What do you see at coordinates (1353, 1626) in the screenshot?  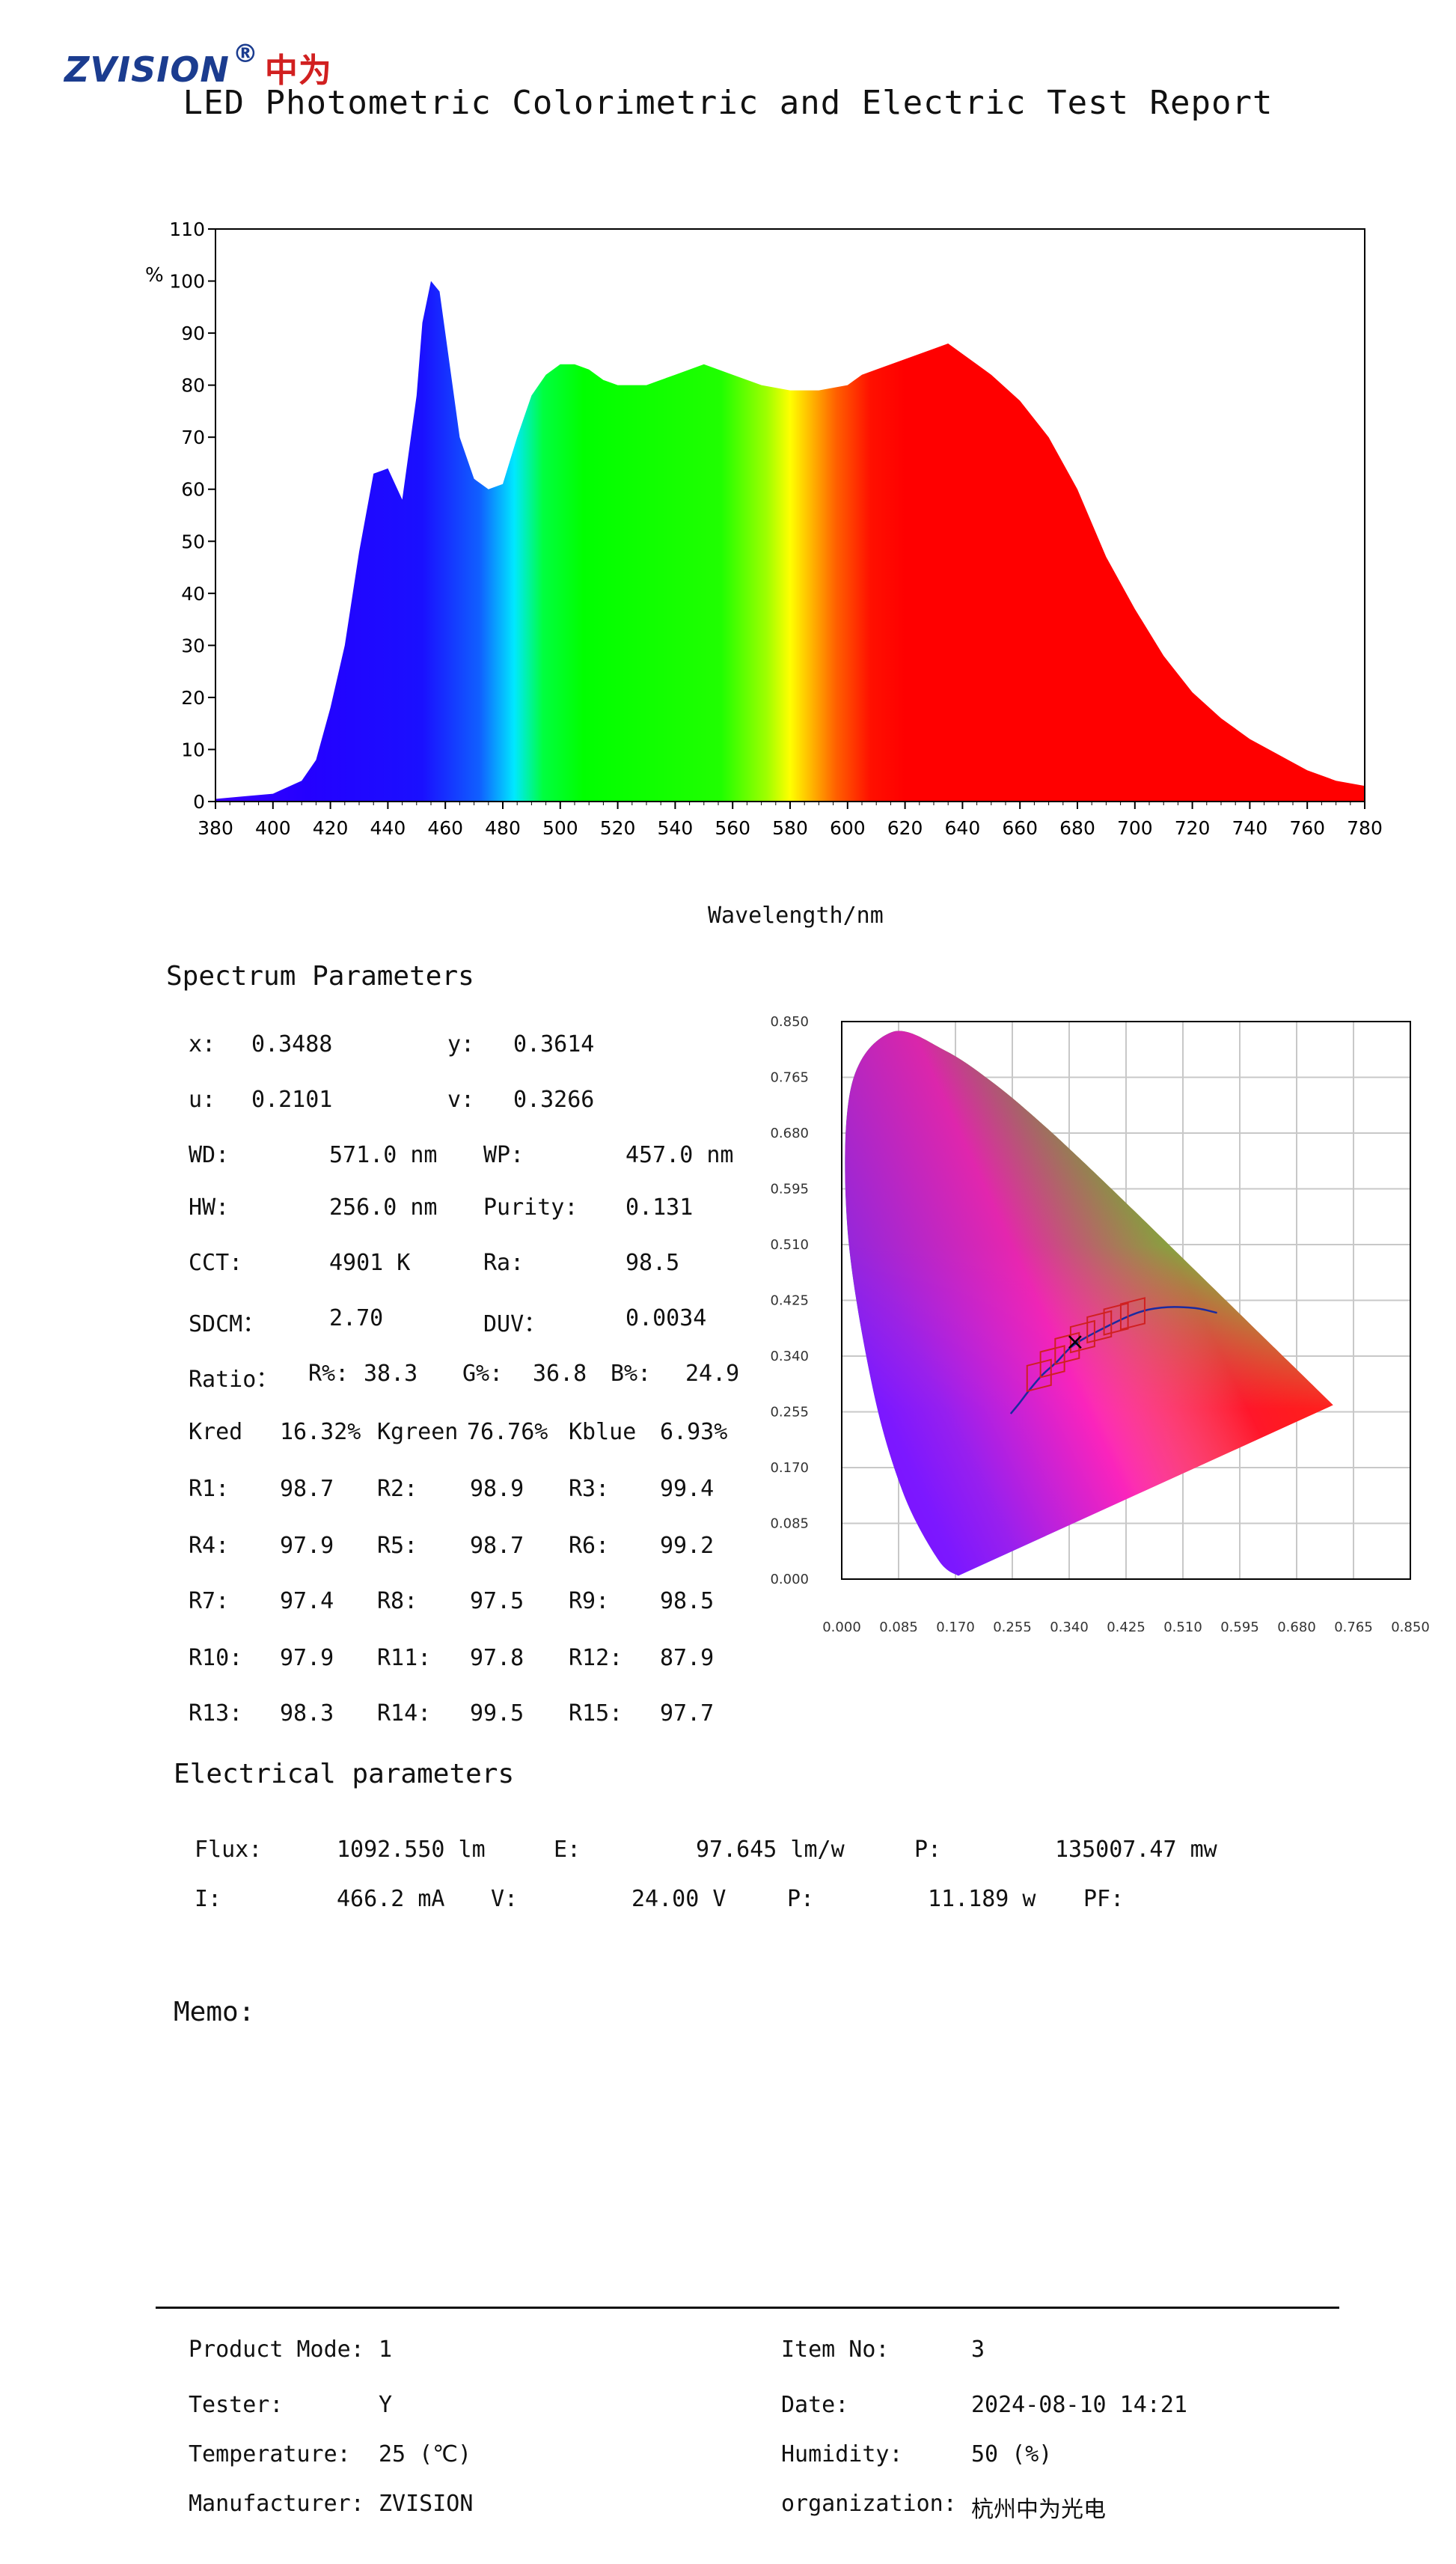 I see `cie-x-tick-label: 0.765` at bounding box center [1353, 1626].